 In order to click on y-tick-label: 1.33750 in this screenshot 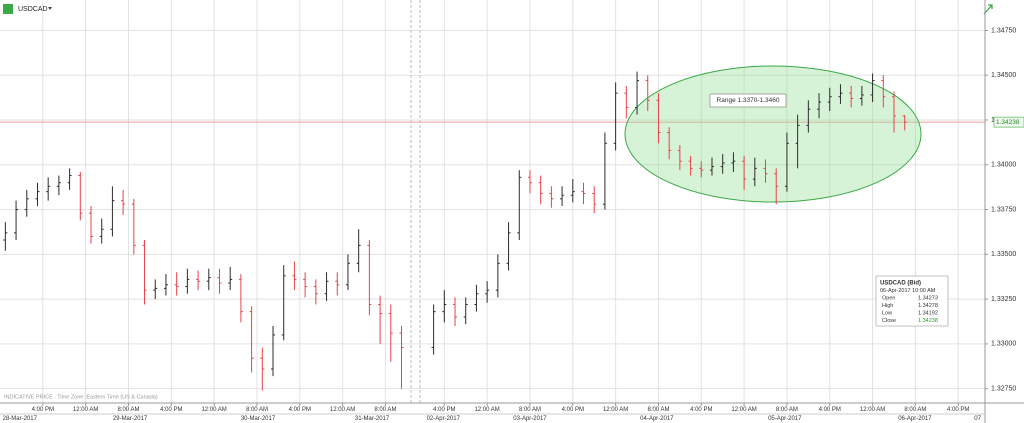, I will do `click(1003, 209)`.